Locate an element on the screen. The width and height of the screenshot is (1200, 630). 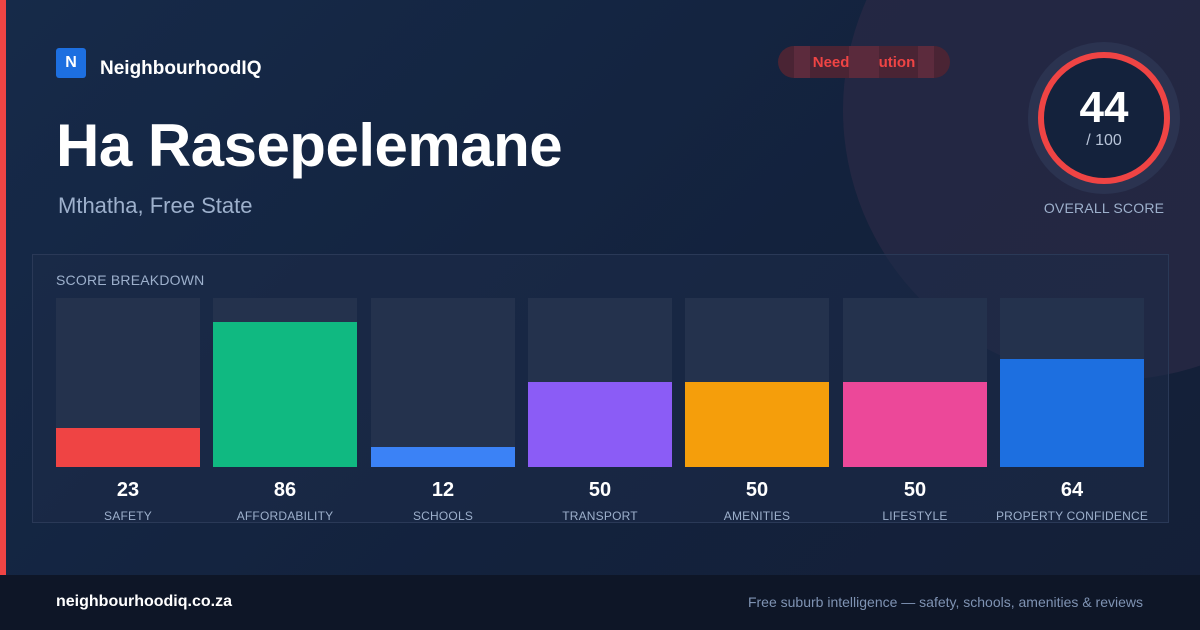
score-bar-transport: 50 TRANSPORT is located at coordinates (600, 410).